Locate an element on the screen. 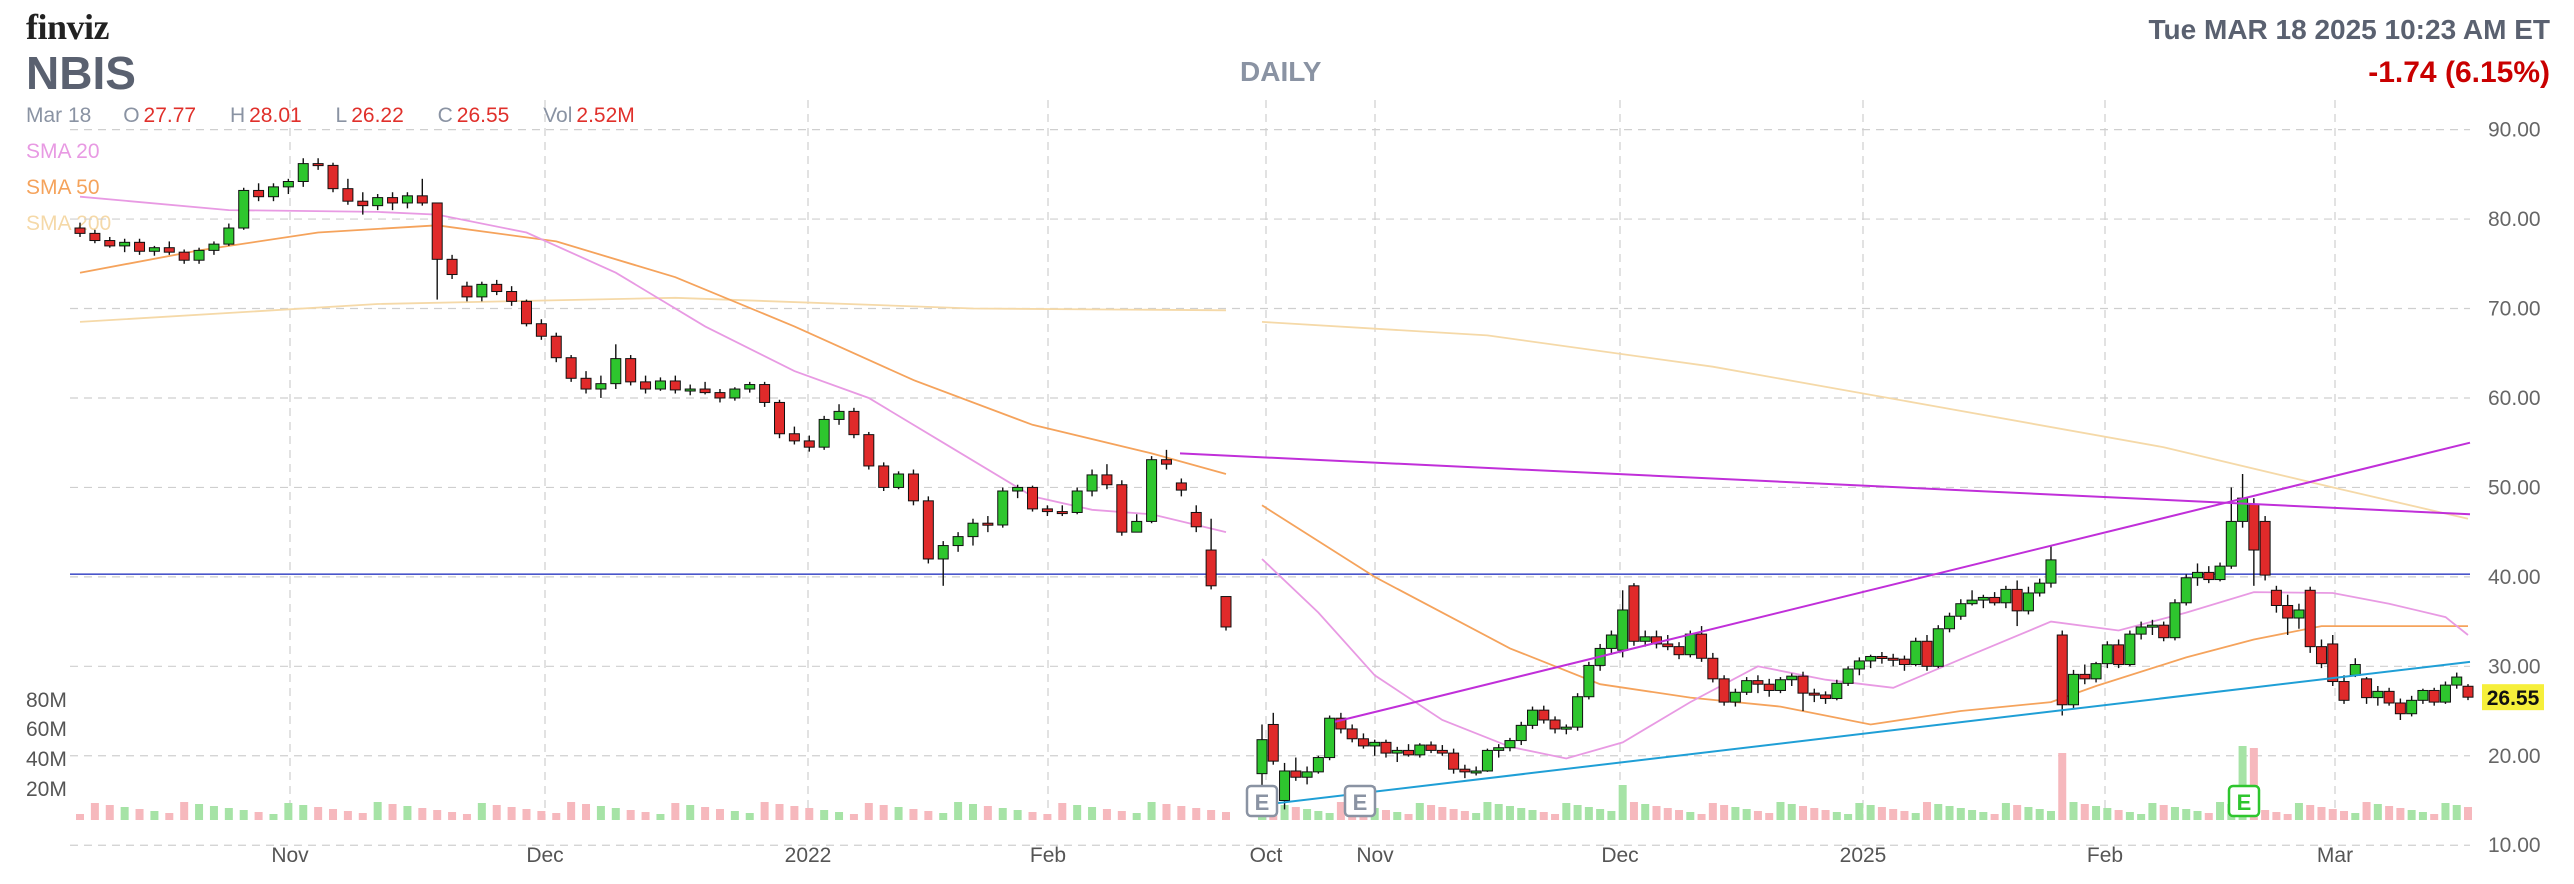 This screenshot has width=2574, height=884. y-tick-label: 60.00 is located at coordinates (2514, 398).